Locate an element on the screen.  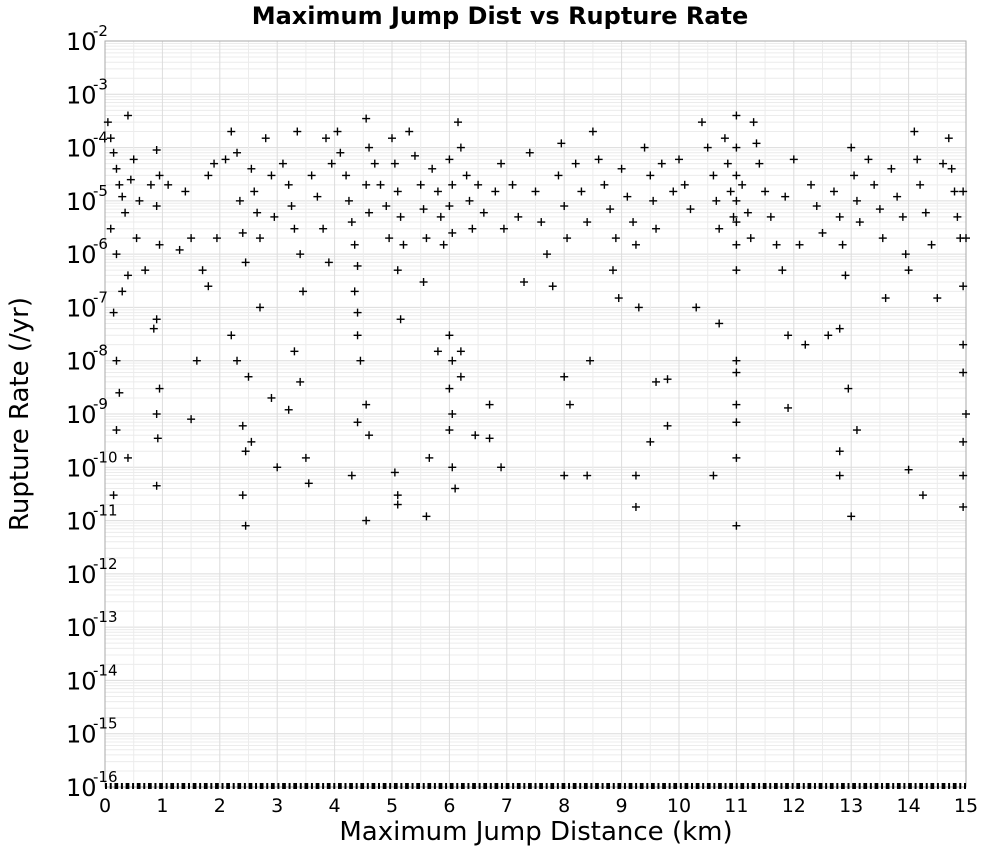
x-tick-label: 11 is located at coordinates (736, 806).